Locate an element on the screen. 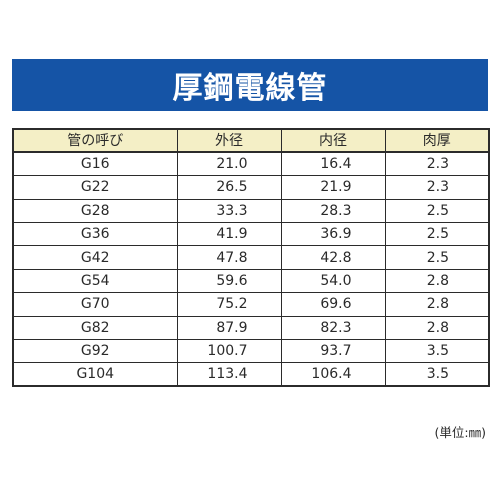 Image resolution: width=500 pixels, height=500 pixels. cell-inner-diameter: 82.3 is located at coordinates (333, 328).